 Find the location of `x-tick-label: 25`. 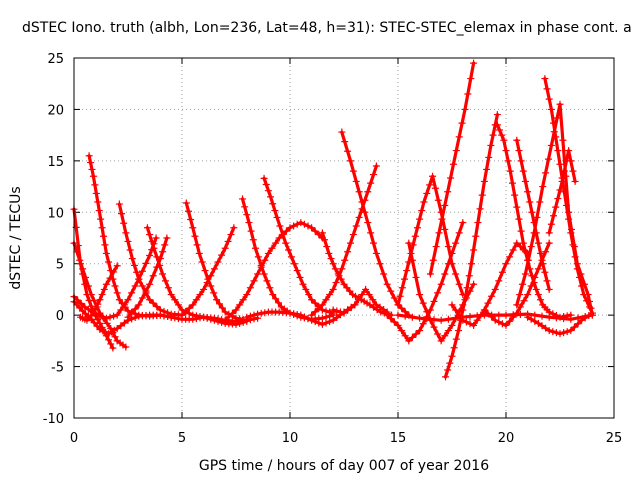

x-tick-label: 25 is located at coordinates (614, 438).